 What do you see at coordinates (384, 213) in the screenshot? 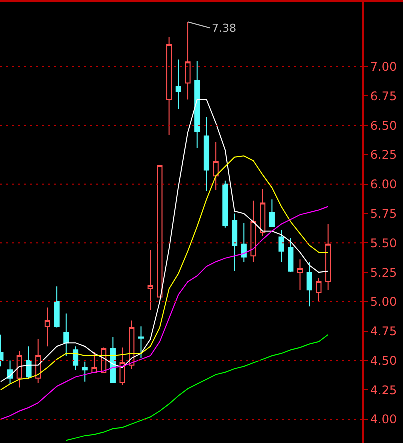
I see `y-tick-label: 5.75` at bounding box center [384, 213].